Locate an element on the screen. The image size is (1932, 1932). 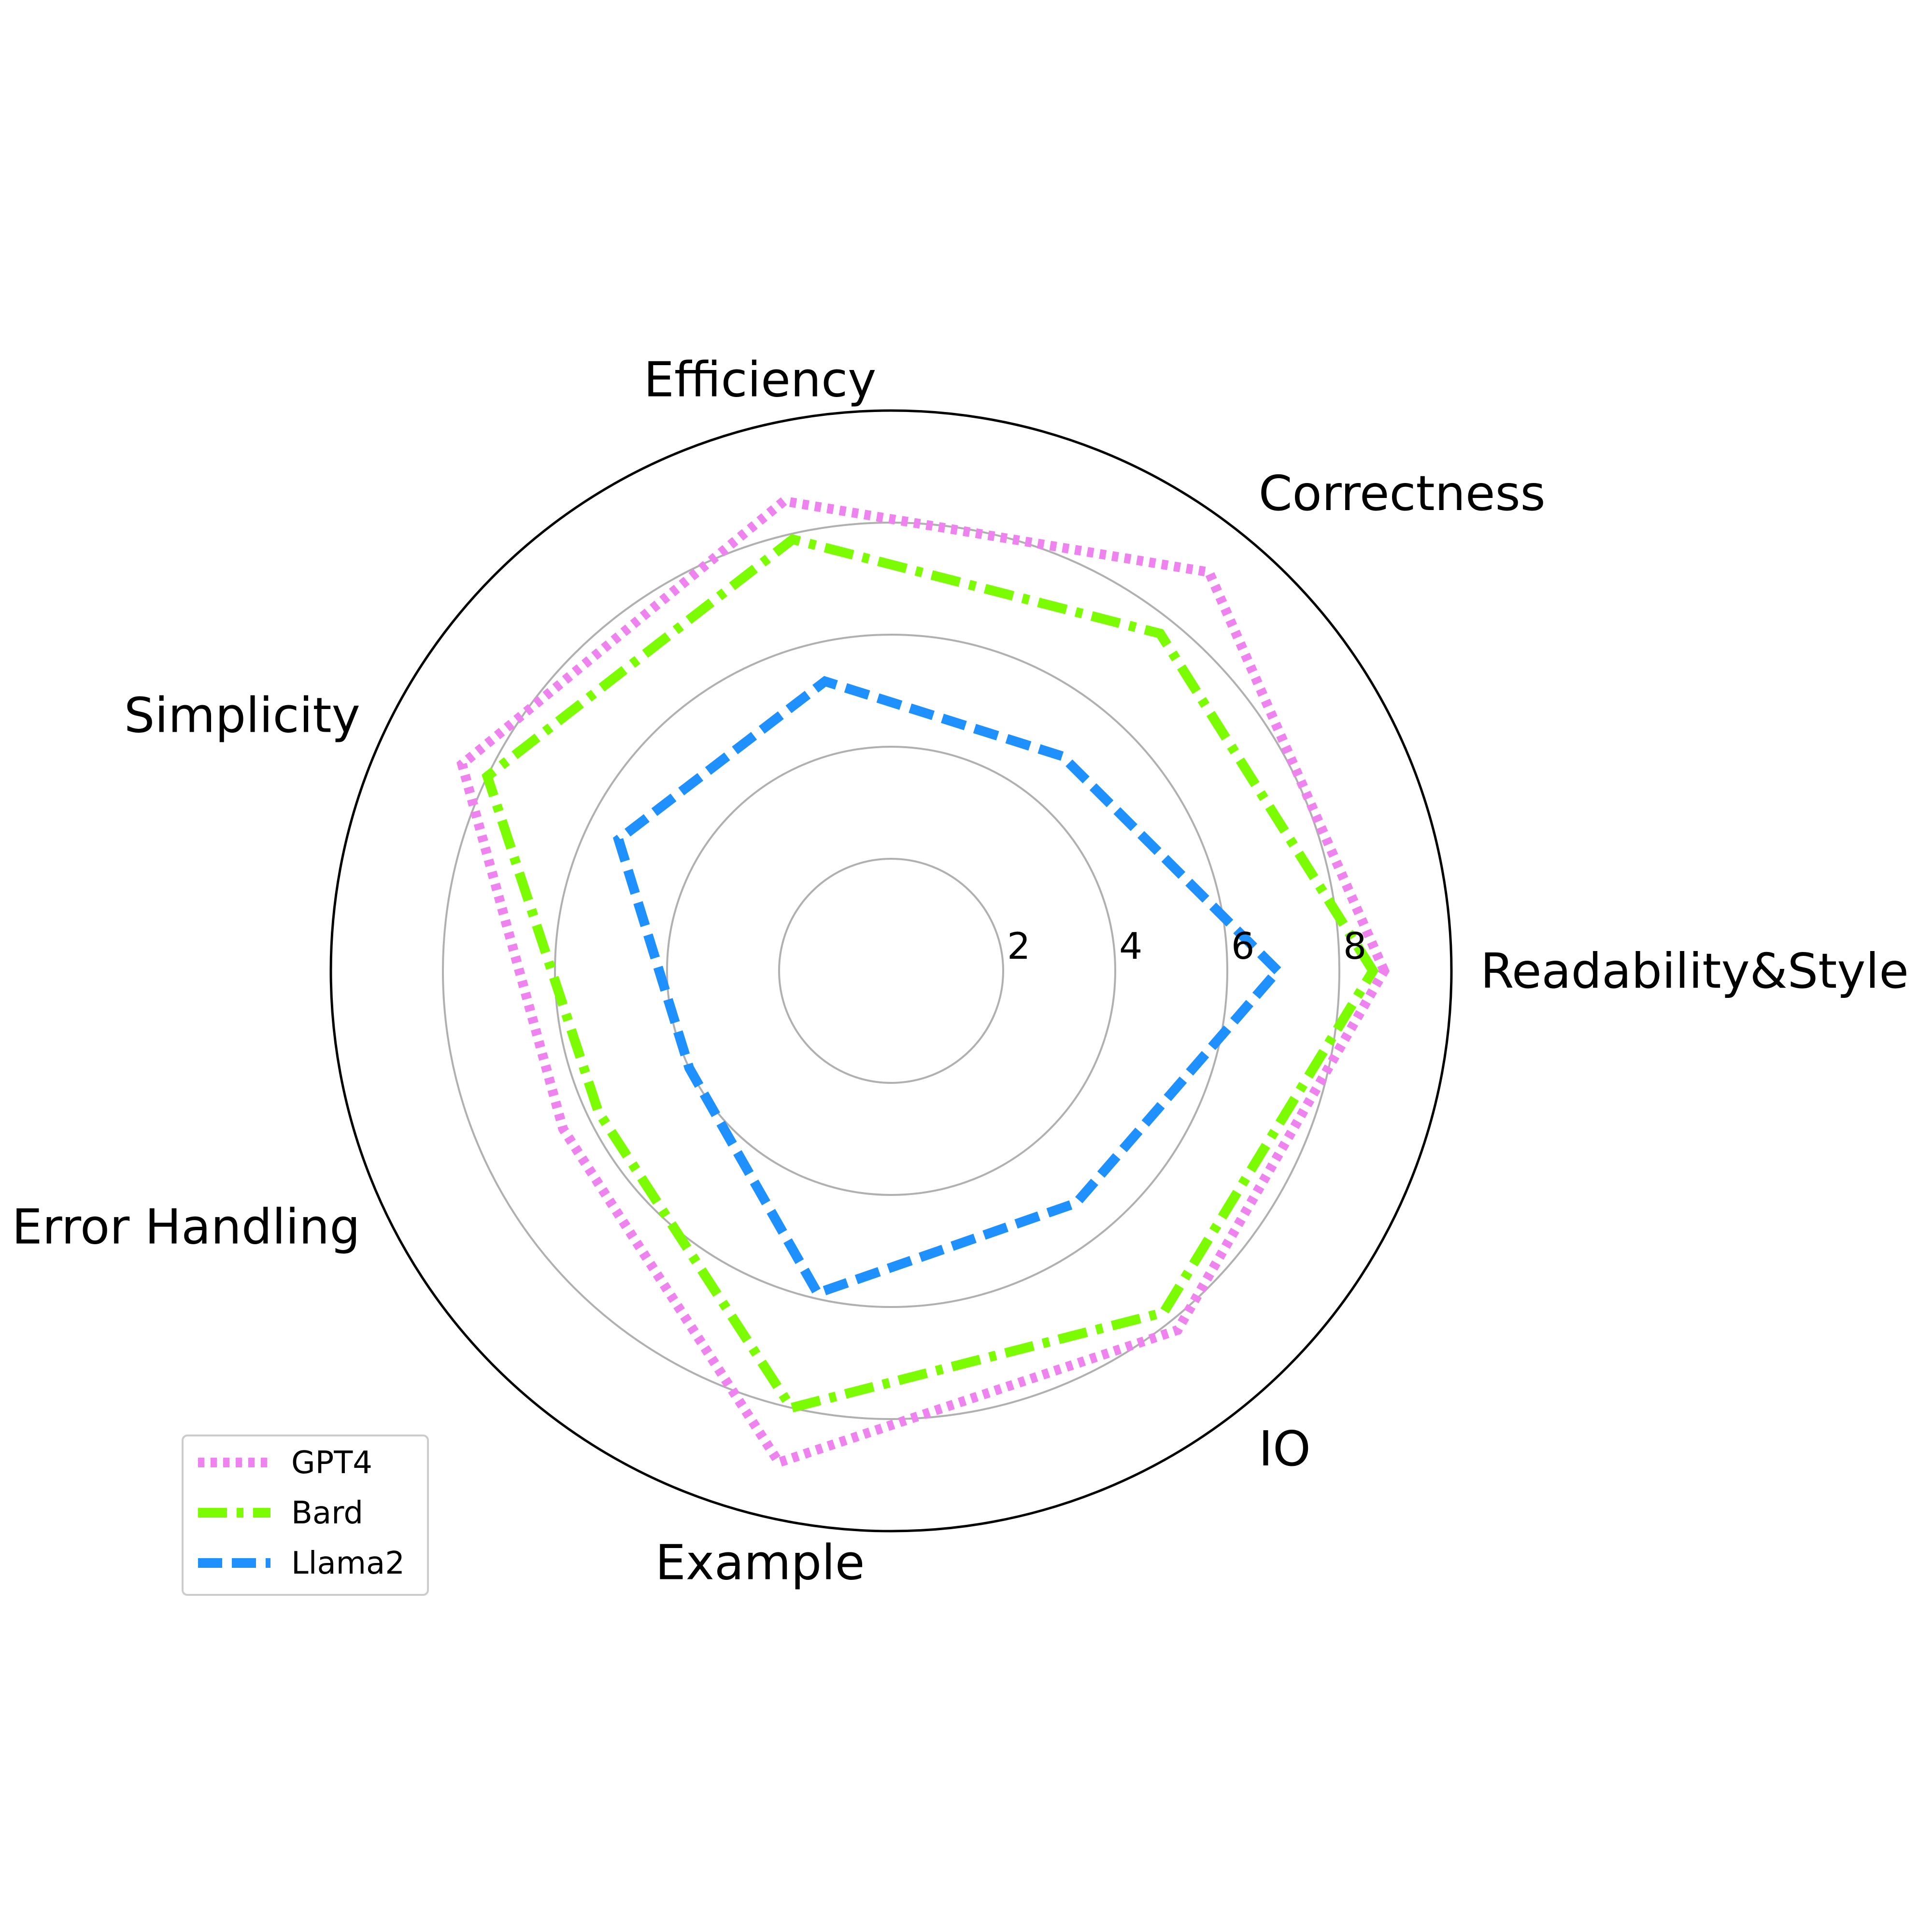
legend-box is located at coordinates (305, 1515).